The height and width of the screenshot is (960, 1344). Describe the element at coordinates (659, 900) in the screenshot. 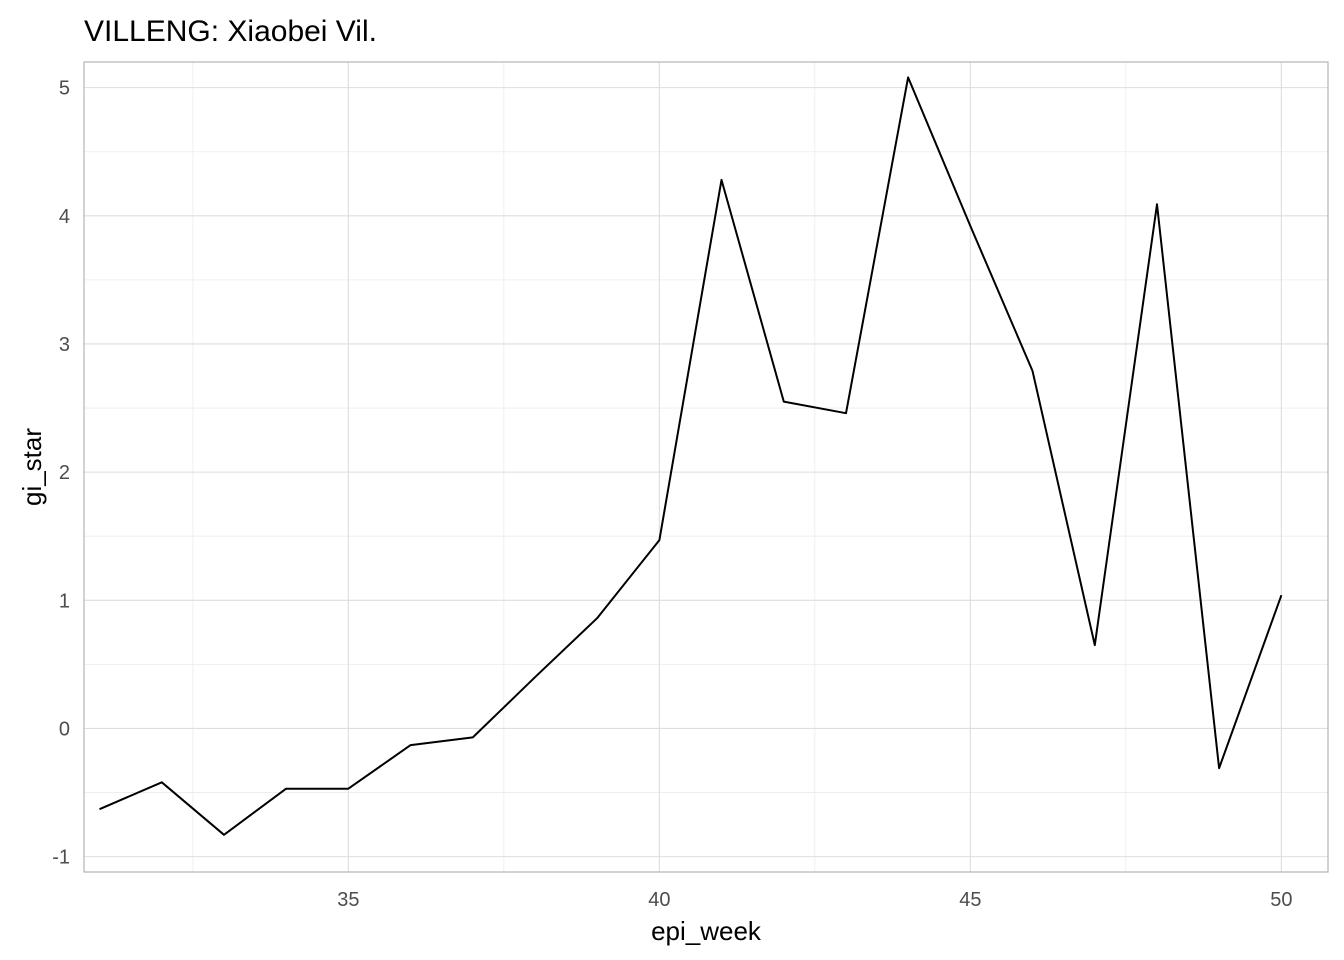

I see `x-tick-label: 40` at that location.